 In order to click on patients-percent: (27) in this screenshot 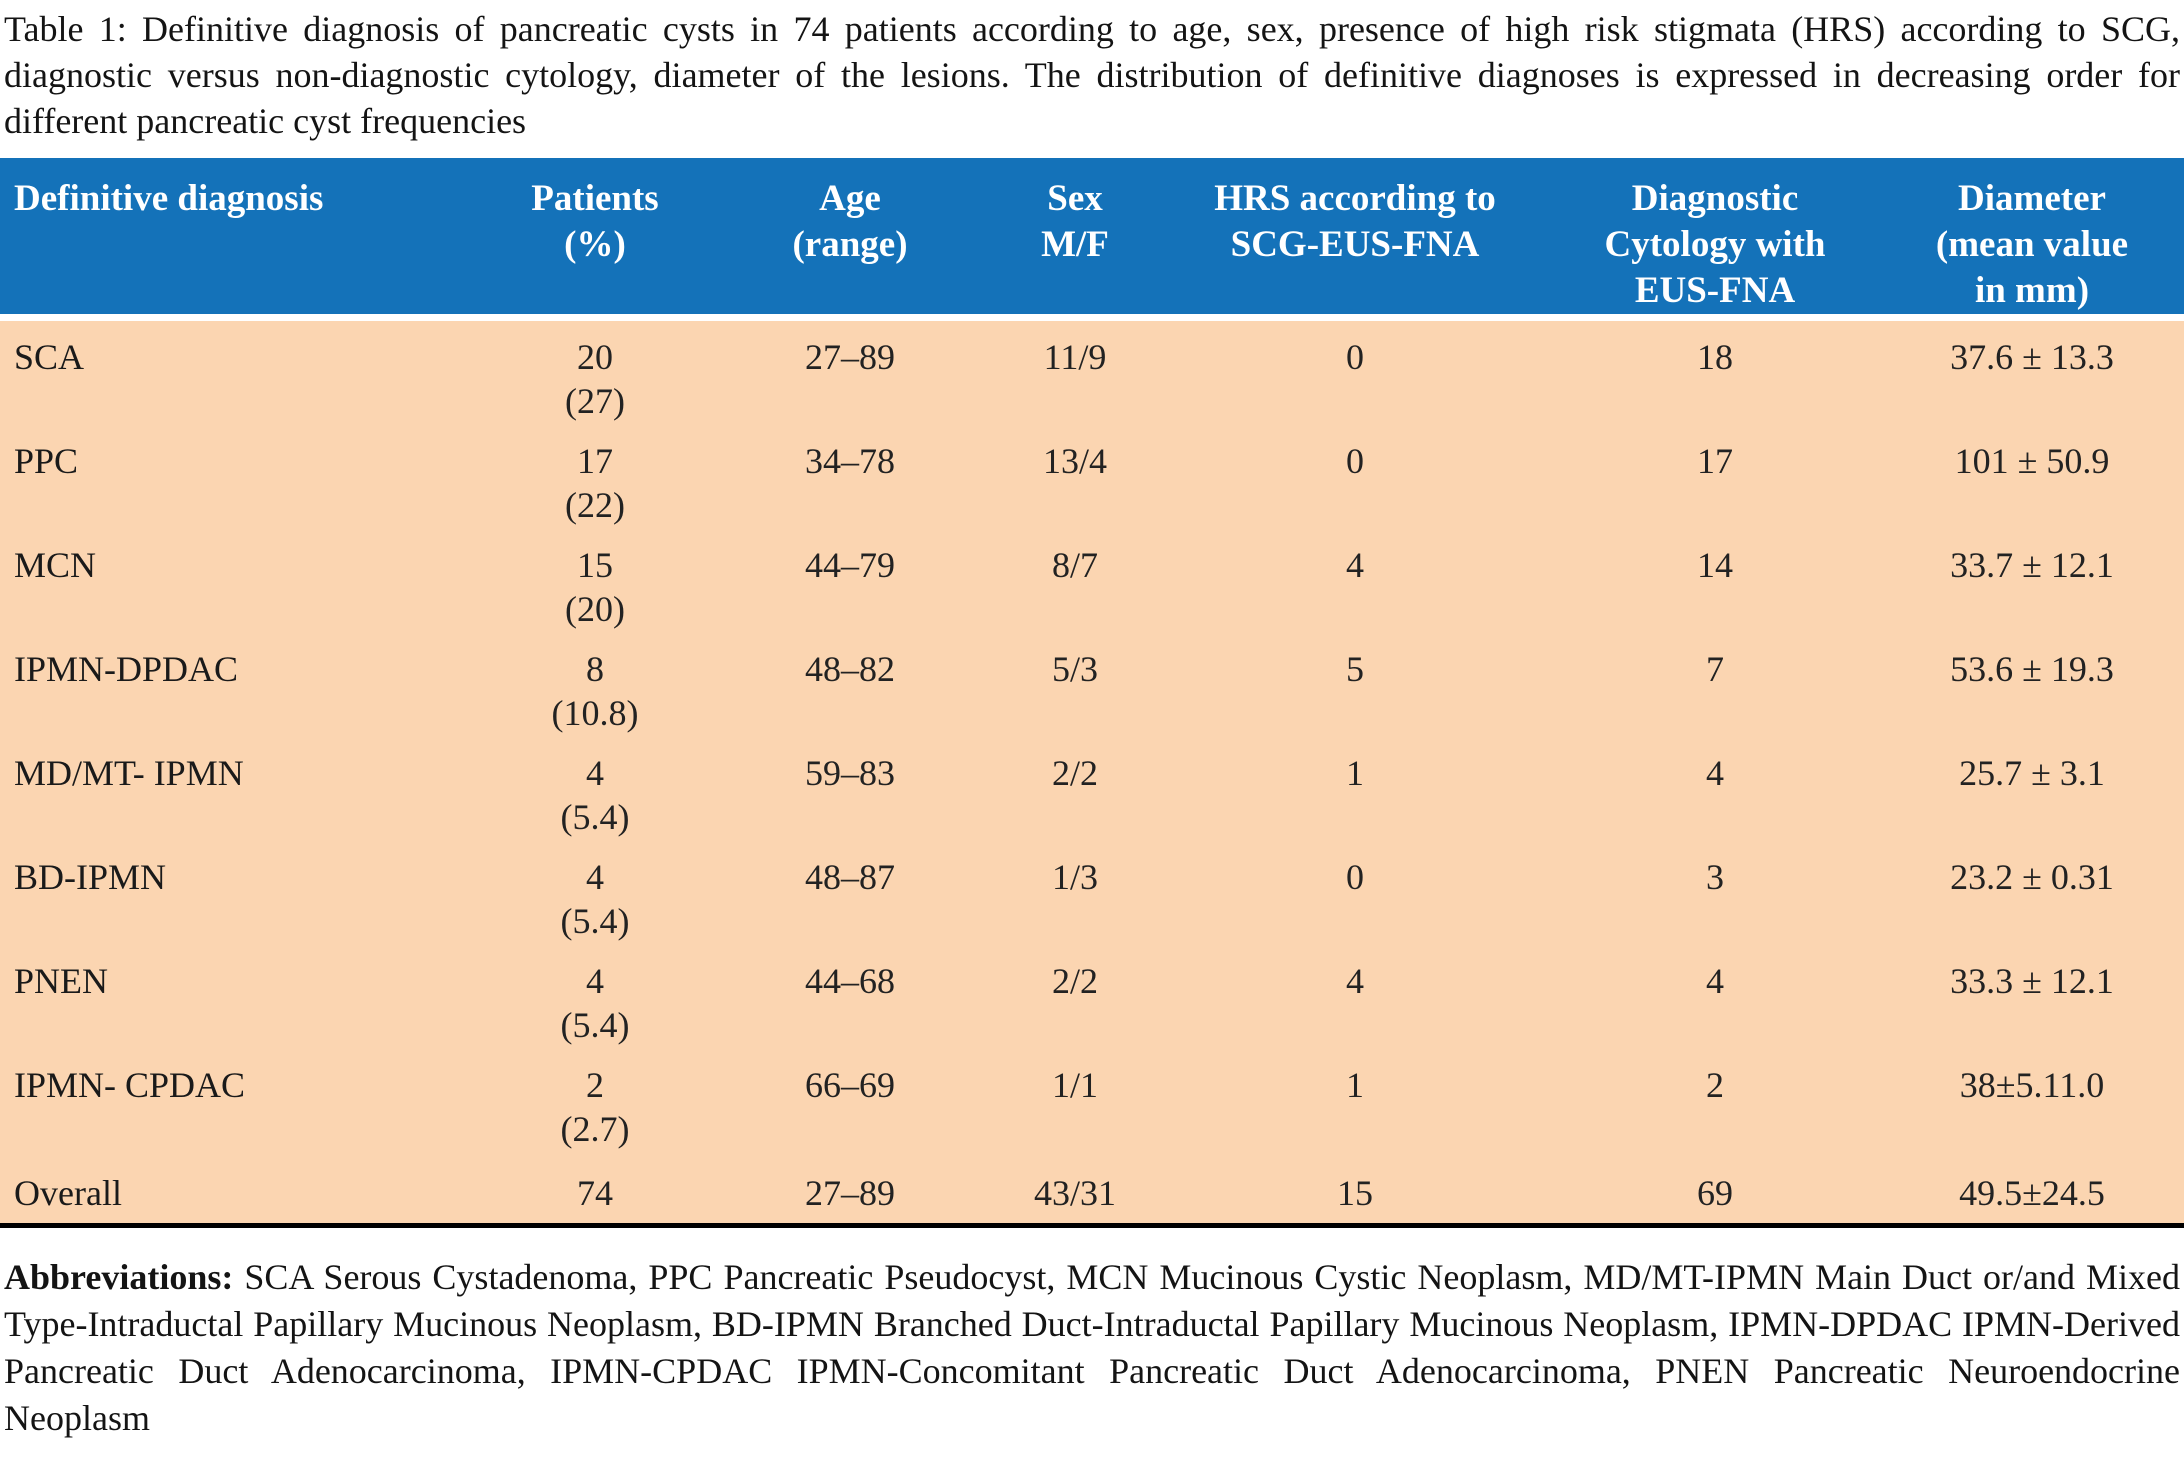, I will do `click(595, 401)`.